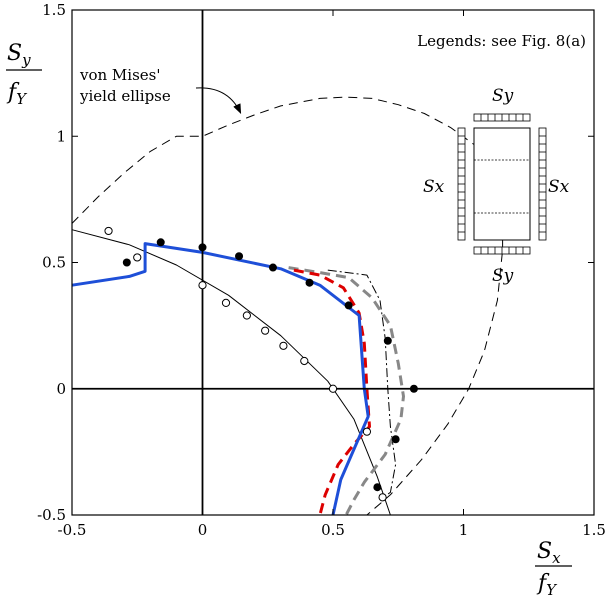  I want to click on x-tick-label-2: 0, so click(203, 530).